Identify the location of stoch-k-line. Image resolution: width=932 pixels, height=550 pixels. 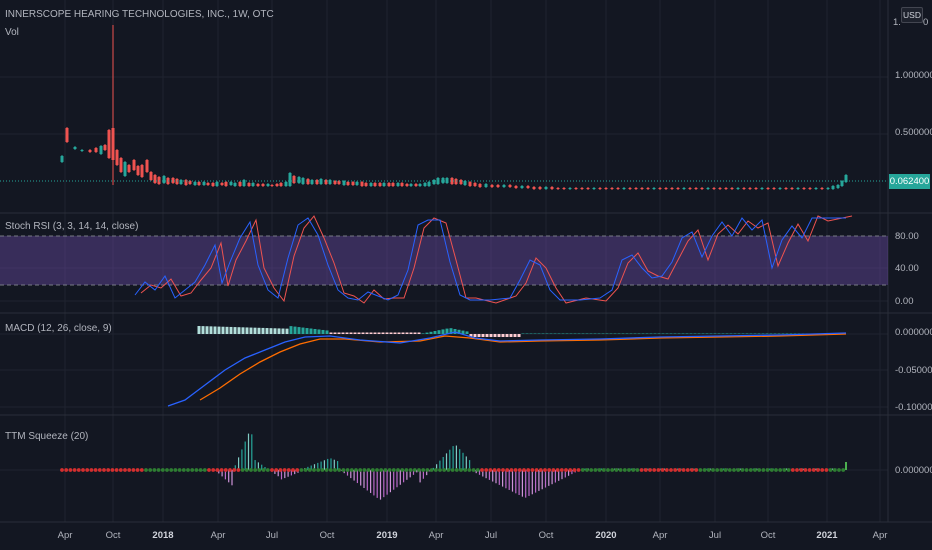
(490, 259).